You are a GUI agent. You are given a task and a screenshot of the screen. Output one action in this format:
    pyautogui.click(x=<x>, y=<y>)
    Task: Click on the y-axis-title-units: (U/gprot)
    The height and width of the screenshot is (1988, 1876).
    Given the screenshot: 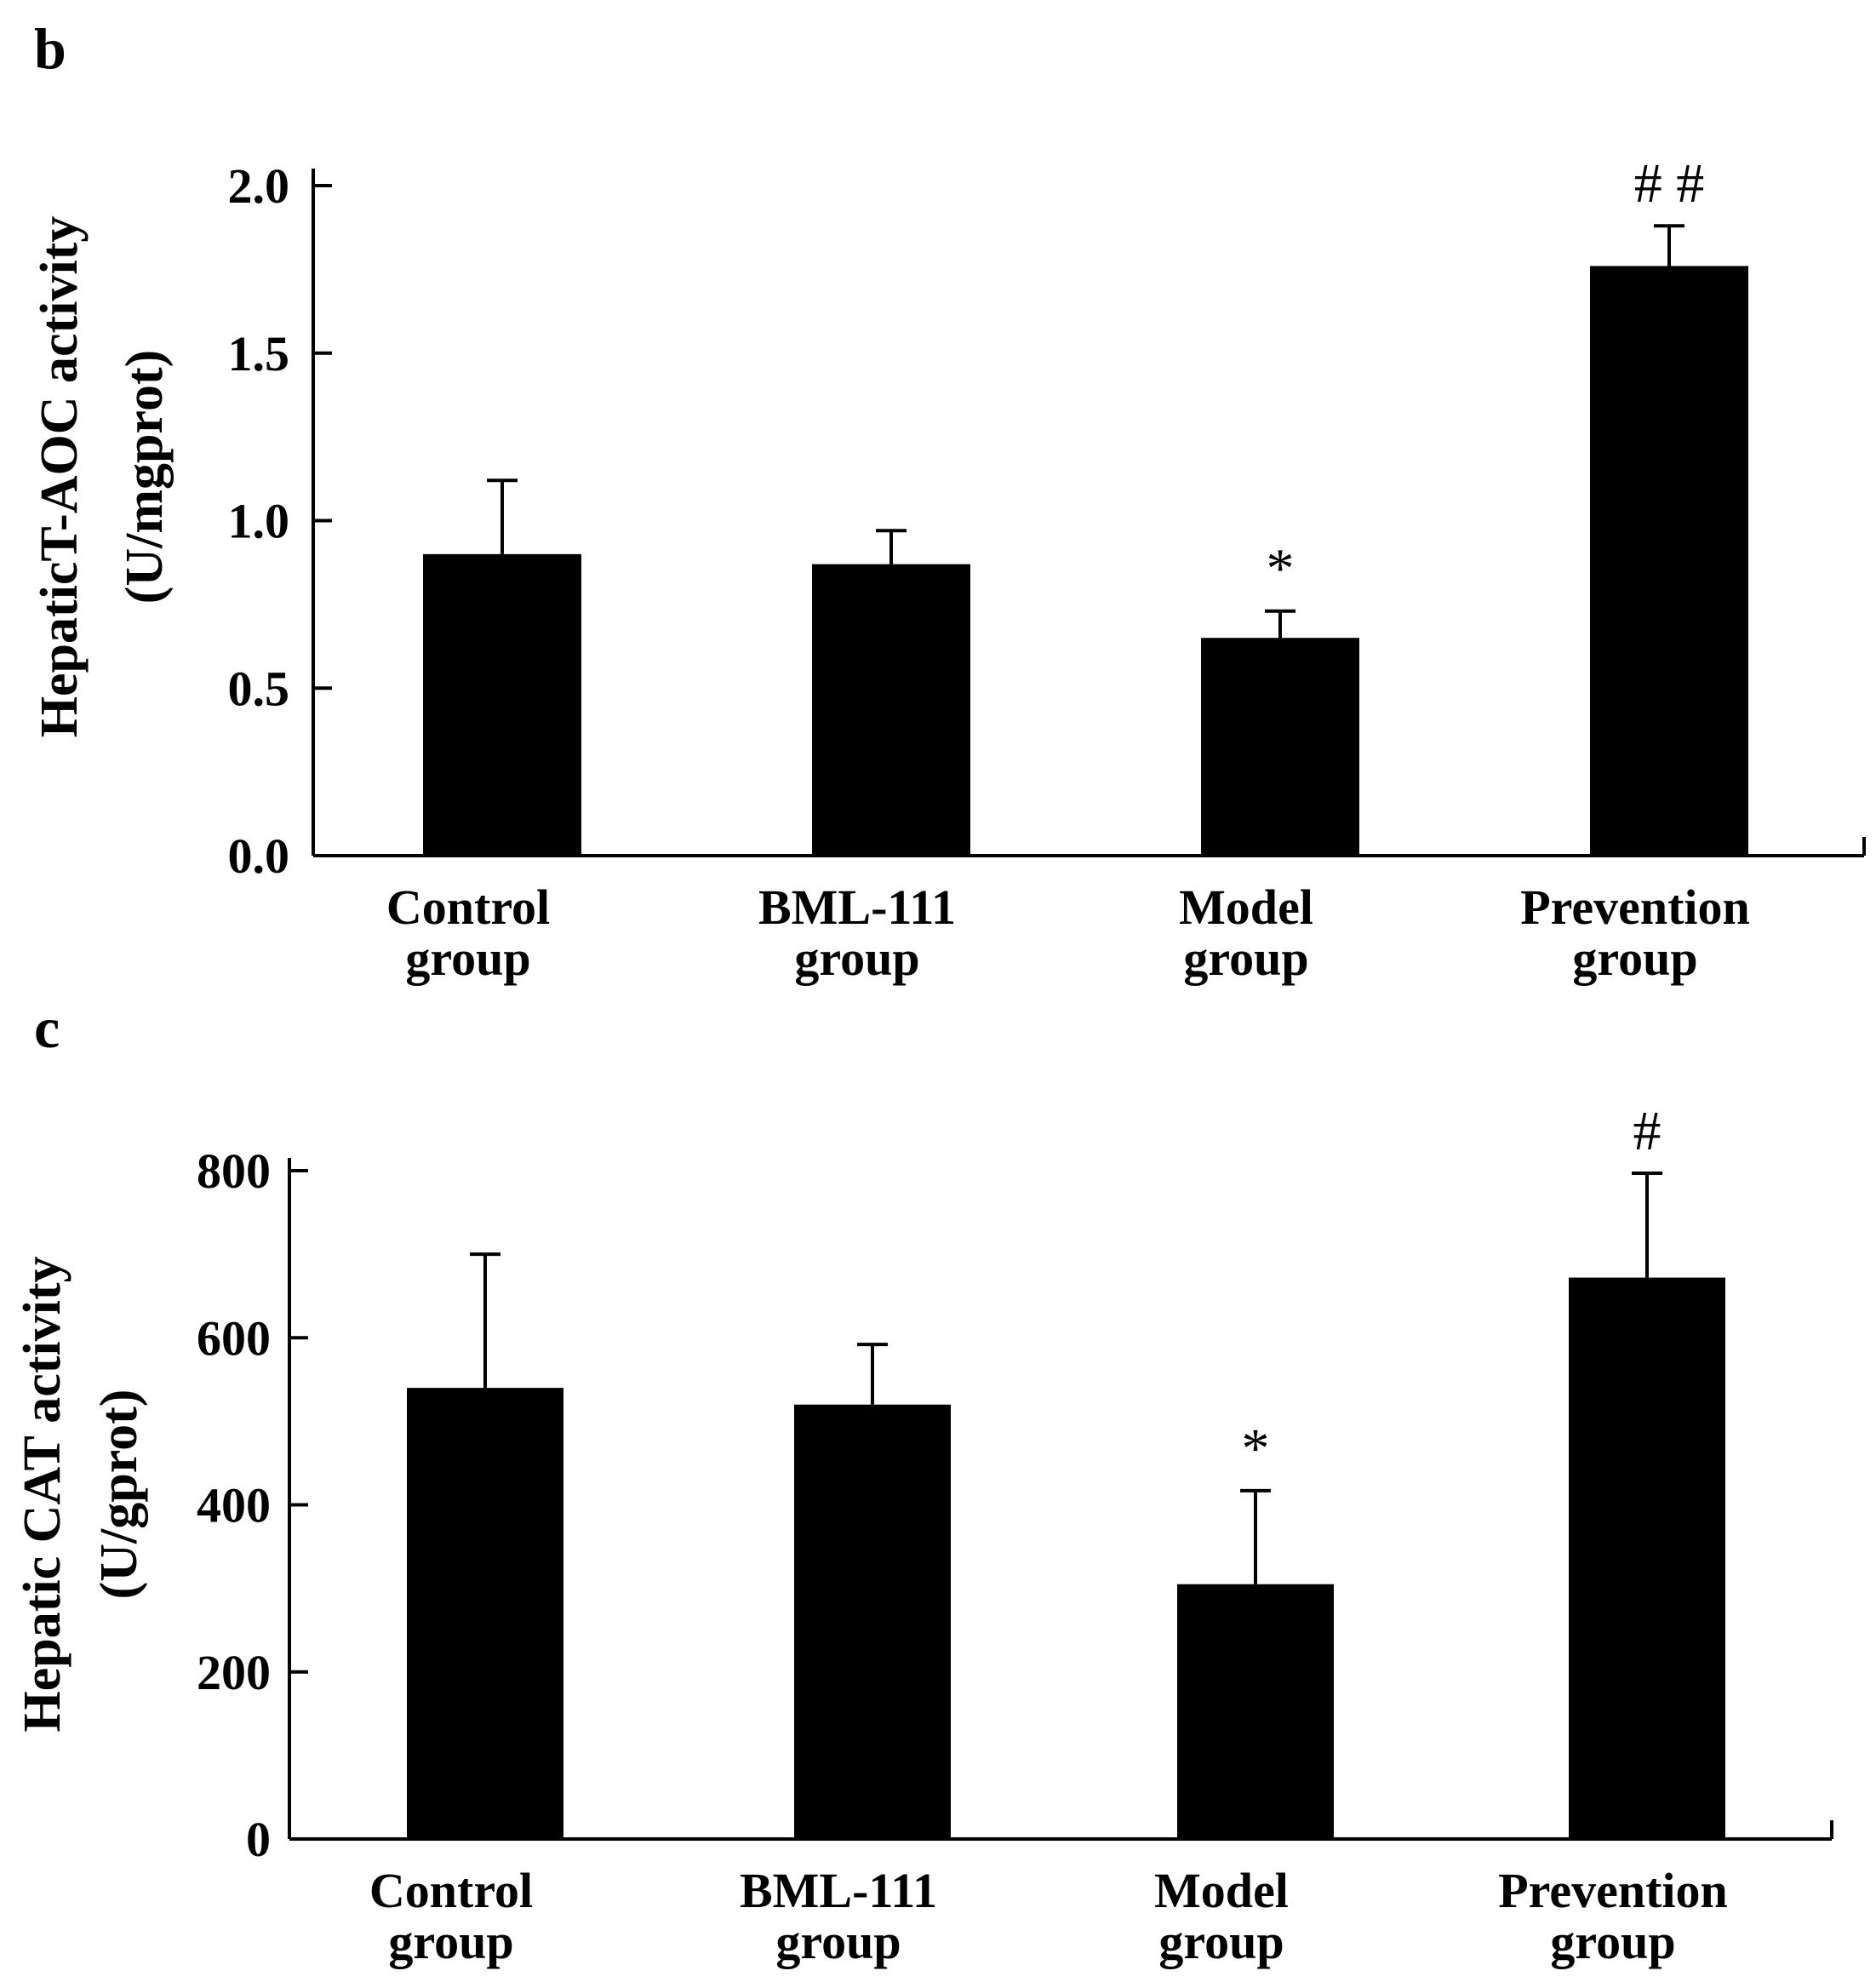 What is the action you would take?
    pyautogui.click(x=119, y=1494)
    